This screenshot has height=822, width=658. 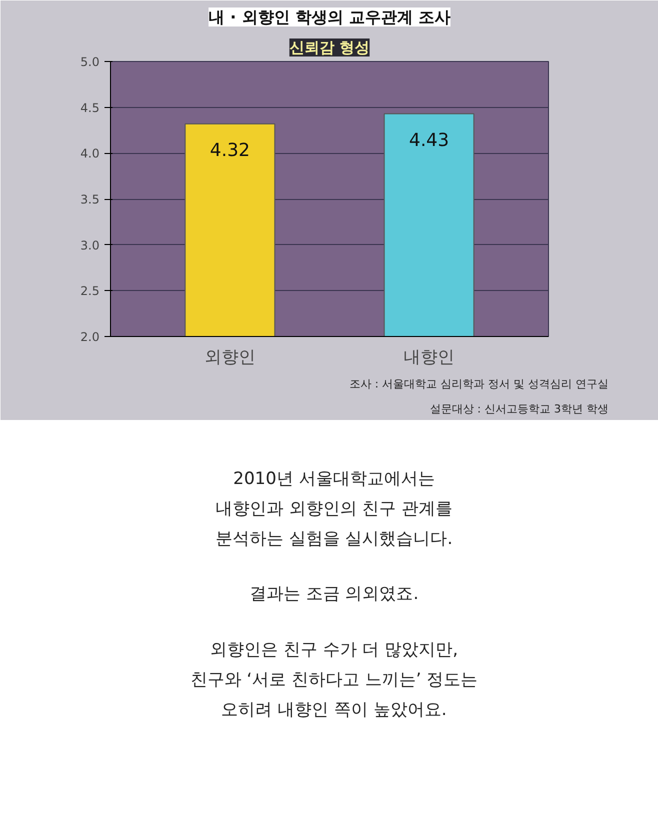 What do you see at coordinates (90, 153) in the screenshot?
I see `y-tick-label: 4.0` at bounding box center [90, 153].